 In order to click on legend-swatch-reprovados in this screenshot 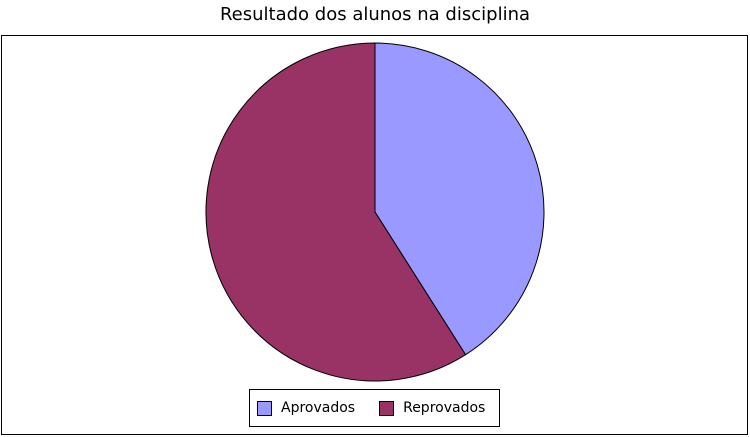, I will do `click(387, 408)`.